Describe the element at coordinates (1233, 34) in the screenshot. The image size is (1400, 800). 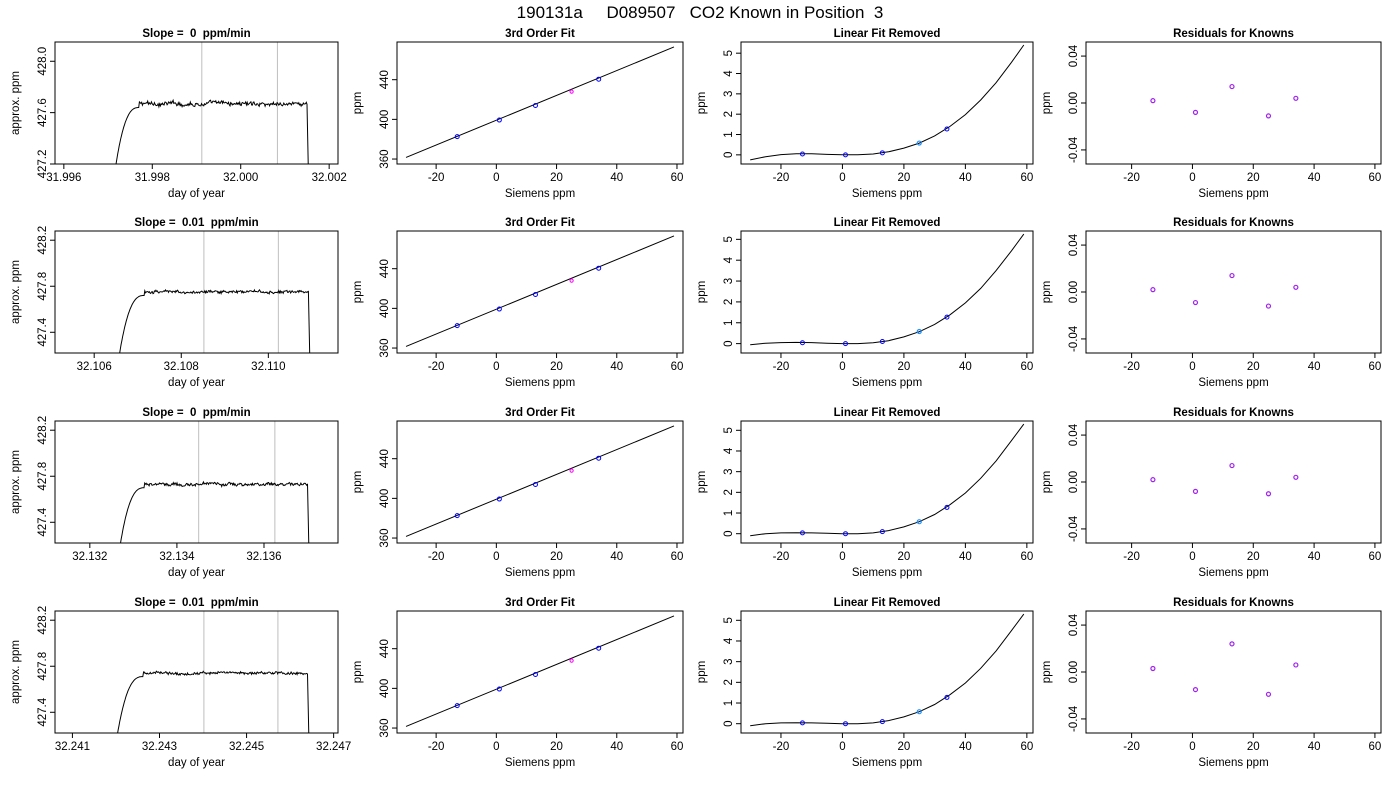
I see `panel-title: Residuals for Knowns` at that location.